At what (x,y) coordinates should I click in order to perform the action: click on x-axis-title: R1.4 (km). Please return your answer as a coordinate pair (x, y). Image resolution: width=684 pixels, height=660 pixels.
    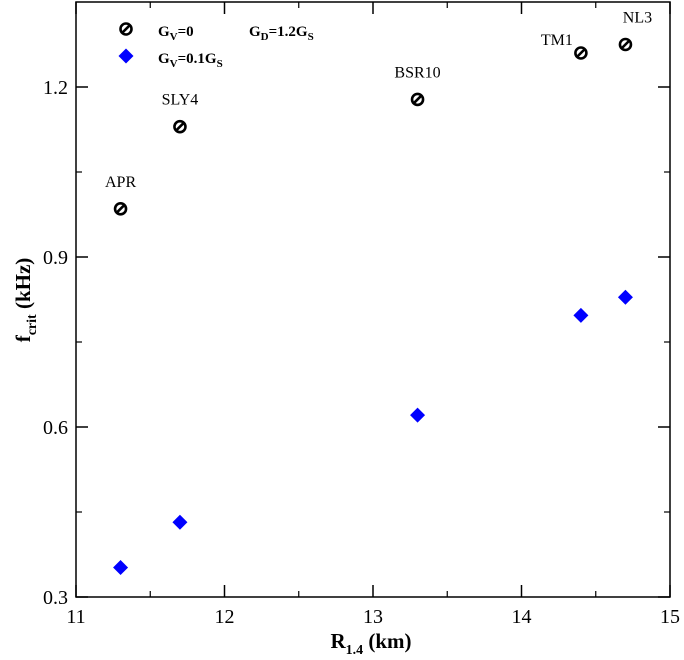
    Looking at the image, I should click on (370, 643).